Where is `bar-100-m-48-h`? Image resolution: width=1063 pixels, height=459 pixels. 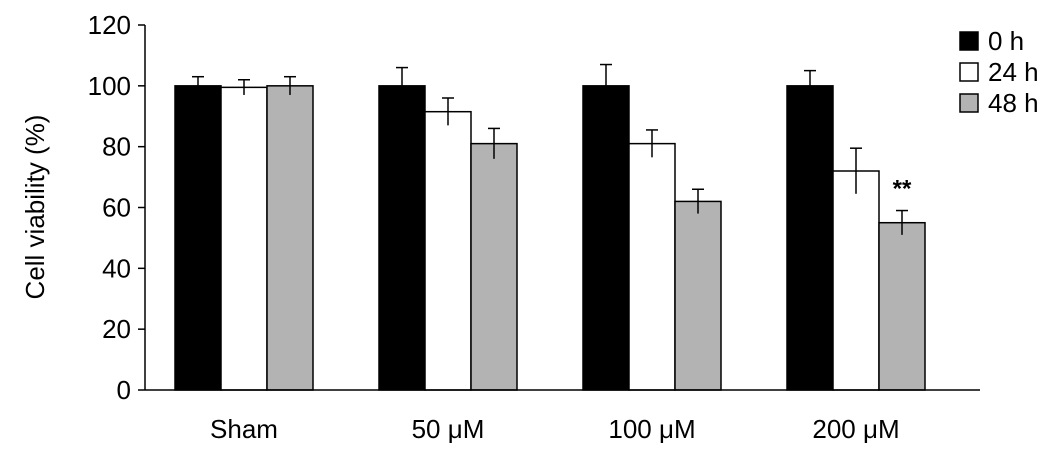
bar-100-m-48-h is located at coordinates (698, 295).